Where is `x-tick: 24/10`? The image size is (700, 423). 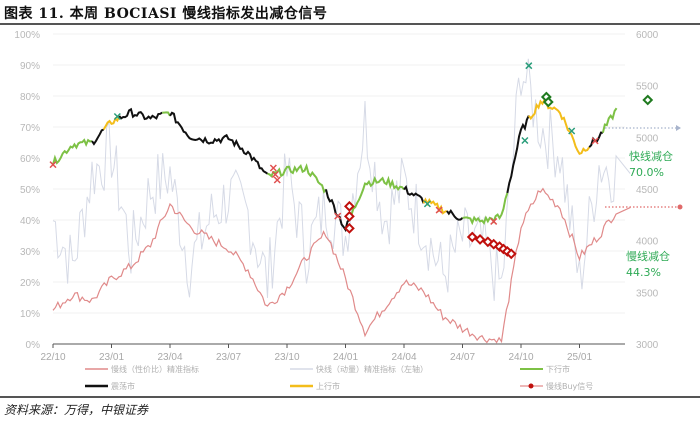
x-tick: 24/10 is located at coordinates (520, 357).